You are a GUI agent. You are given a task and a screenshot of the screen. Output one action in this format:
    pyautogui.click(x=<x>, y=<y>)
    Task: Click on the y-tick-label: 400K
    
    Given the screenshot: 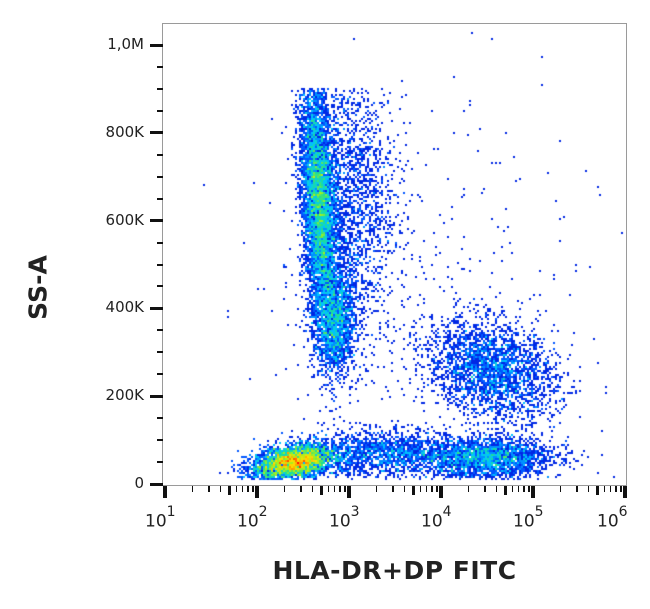 What is the action you would take?
    pyautogui.click(x=124, y=307)
    